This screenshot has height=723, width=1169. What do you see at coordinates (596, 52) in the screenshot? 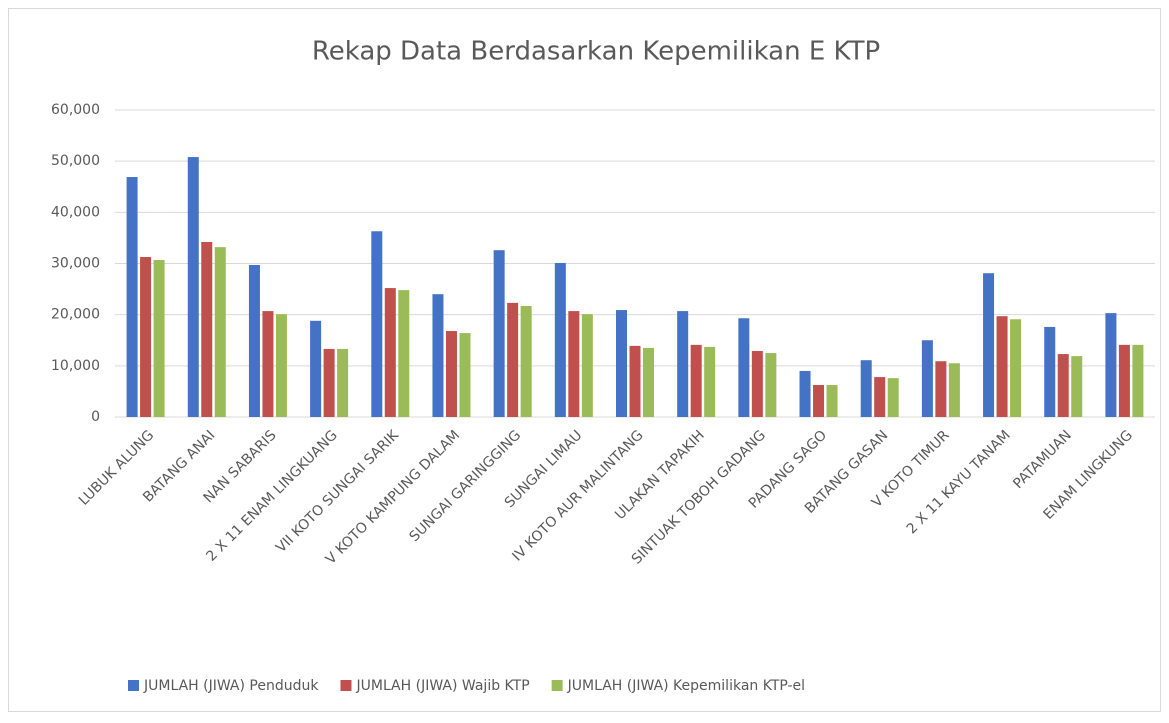
I see `chart-title: Rekap Data Berdasarkan Kepemilikan E KTP` at bounding box center [596, 52].